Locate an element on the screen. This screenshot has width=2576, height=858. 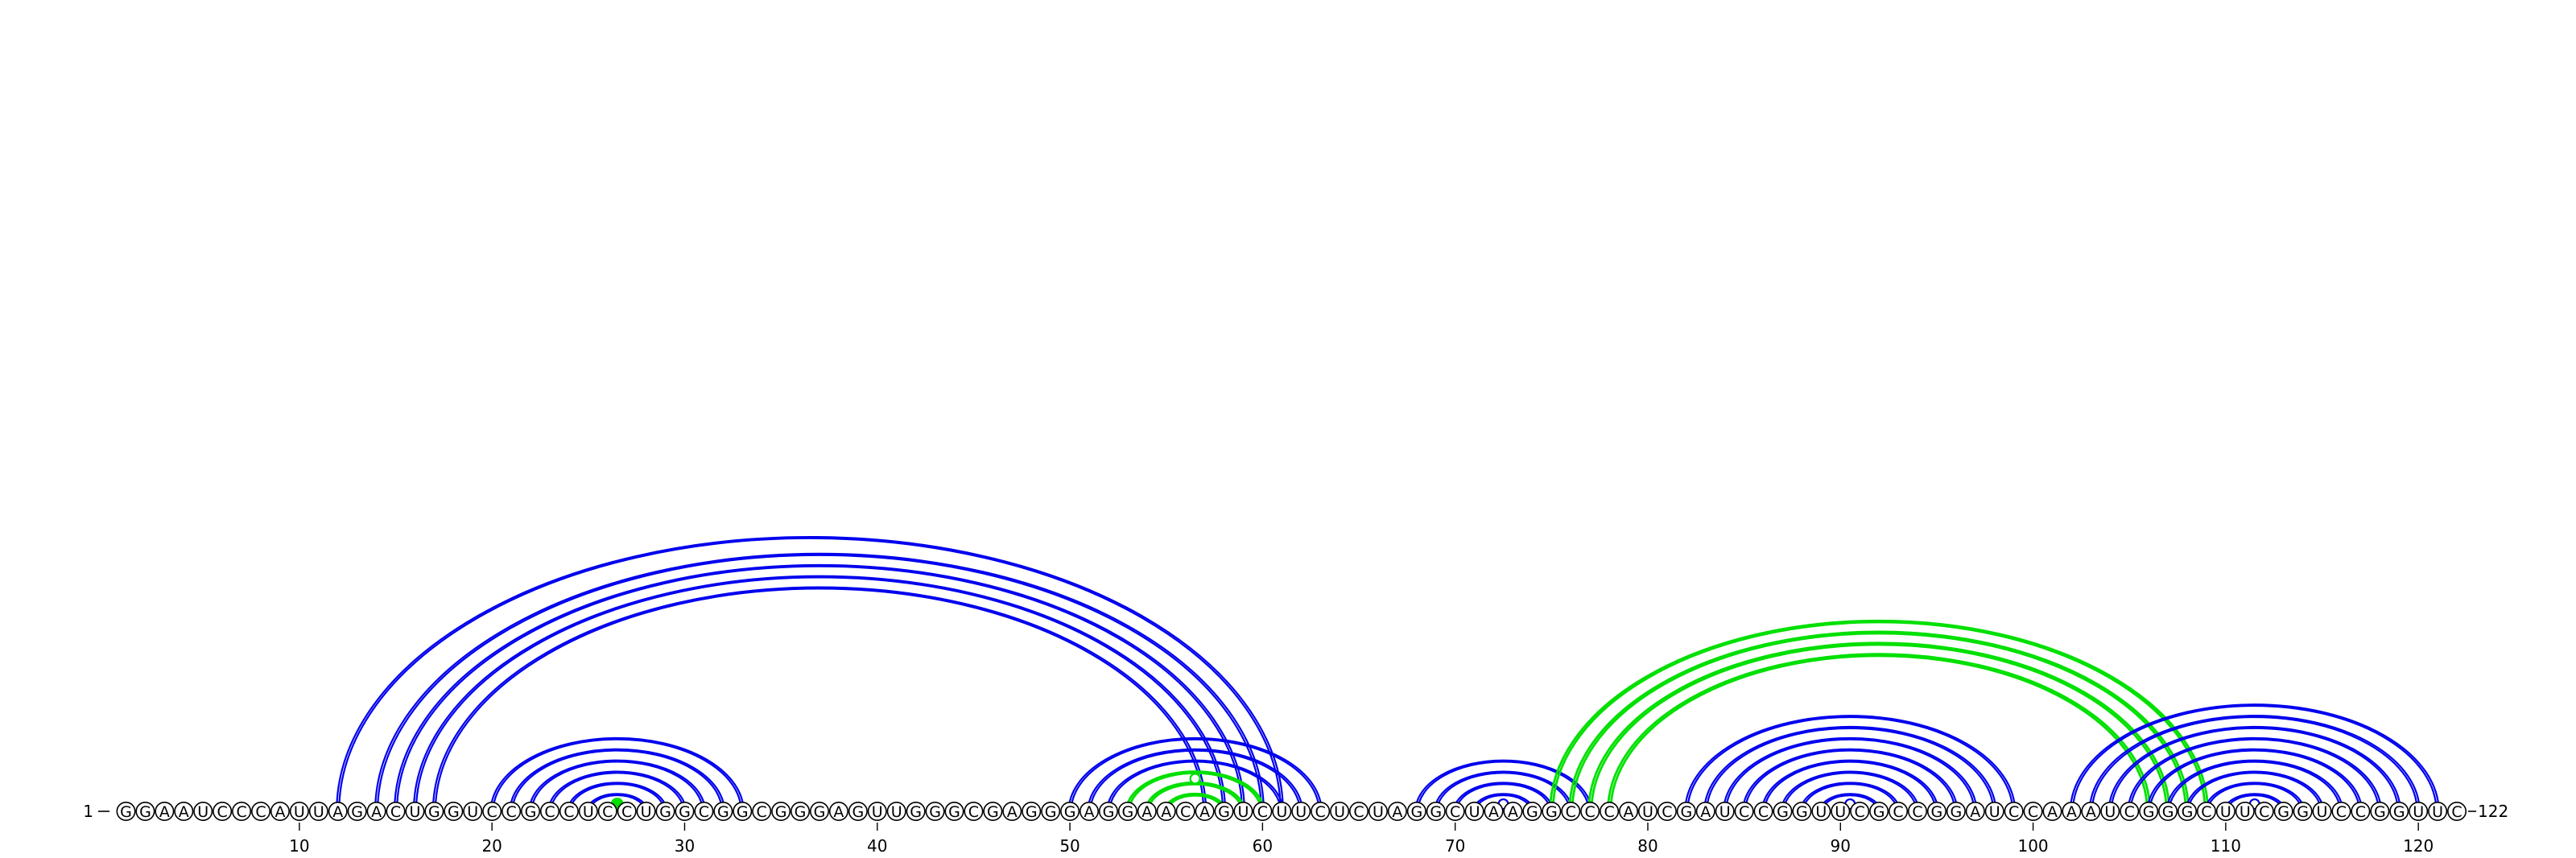
tick-label: 90 is located at coordinates (1841, 846).